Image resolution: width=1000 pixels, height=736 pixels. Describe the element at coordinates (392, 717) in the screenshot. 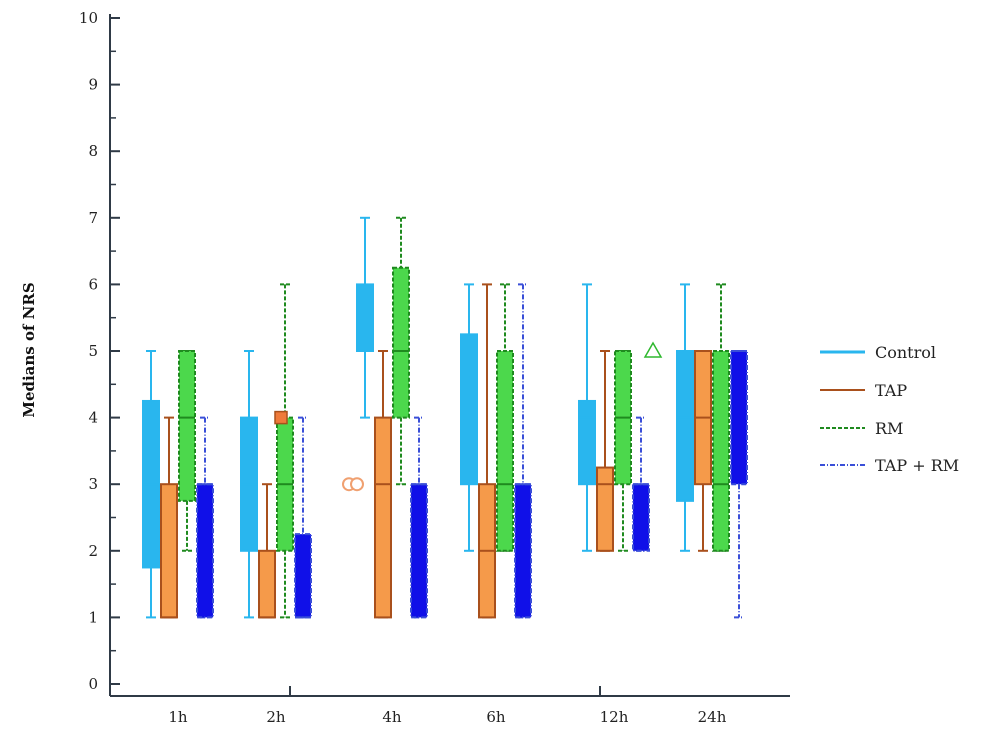

I see `x-tick-label: 4h` at that location.